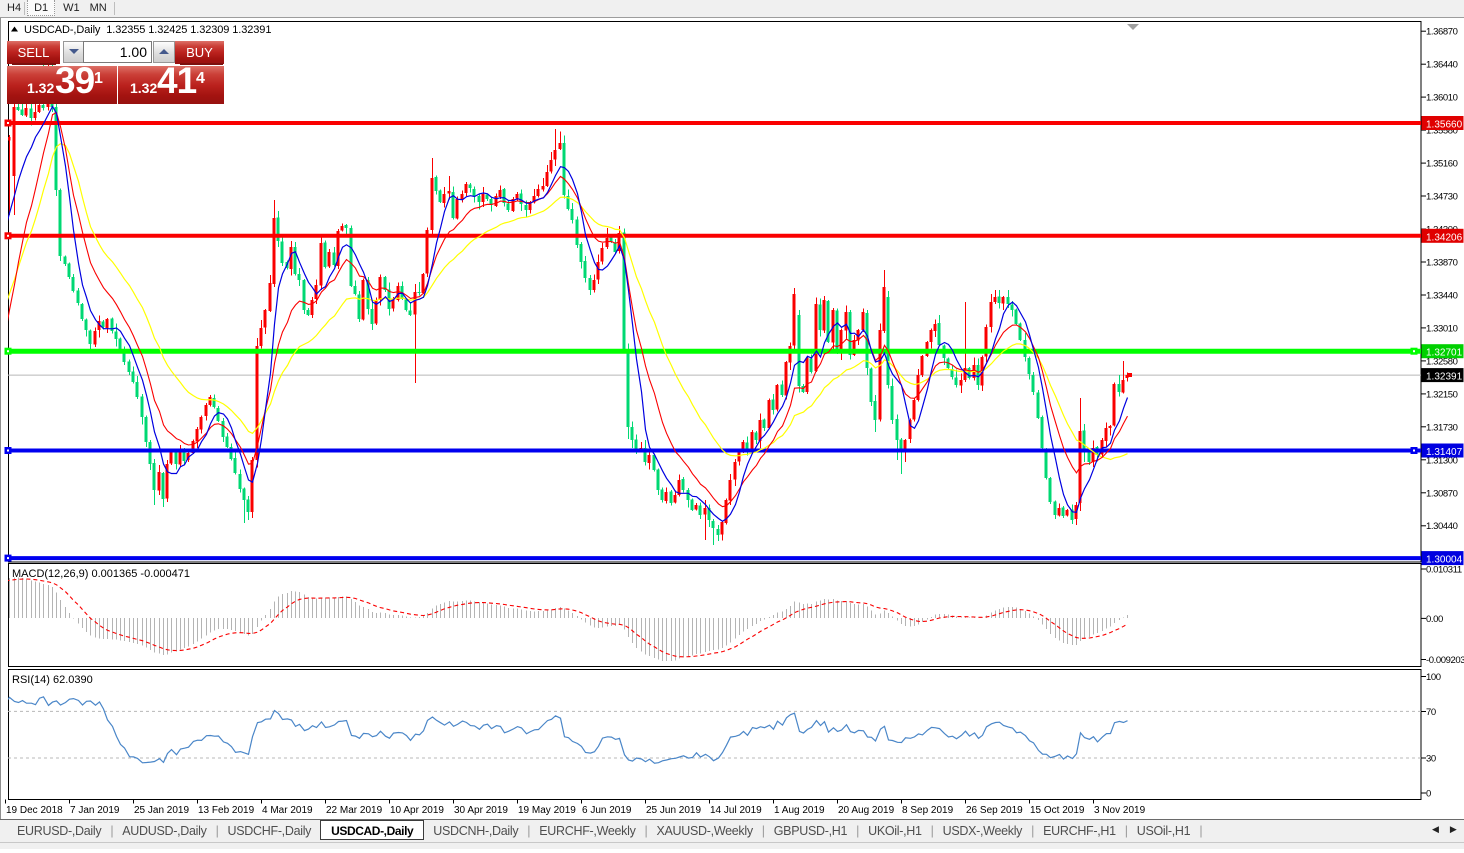  Describe the element at coordinates (161, 810) in the screenshot. I see `svg-text: 25 Jan 2019` at that location.